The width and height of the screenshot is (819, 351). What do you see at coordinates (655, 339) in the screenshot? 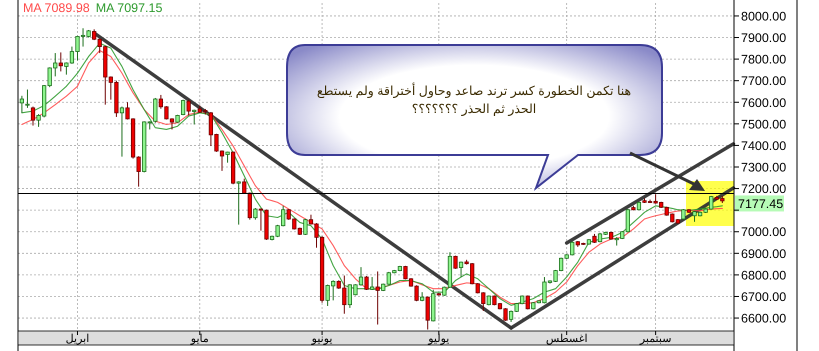
I see `x-tick-label: سبتمبر` at bounding box center [655, 339].